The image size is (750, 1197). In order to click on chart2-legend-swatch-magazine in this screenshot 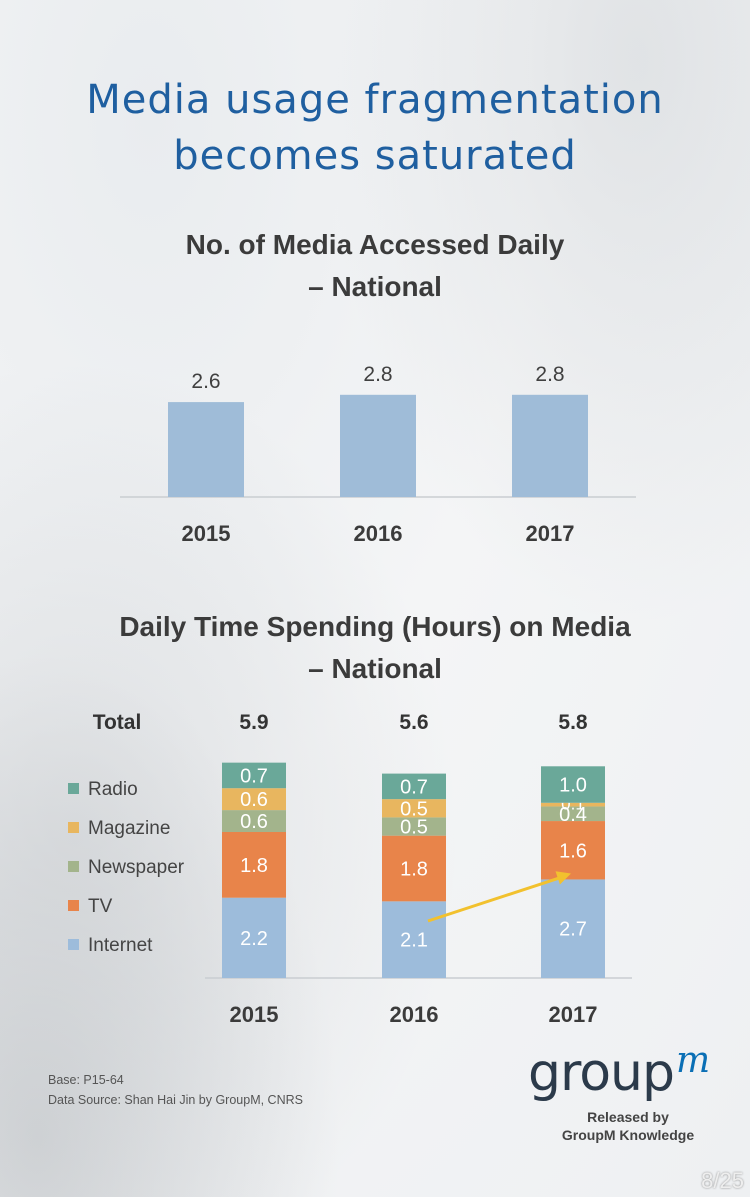, I will do `click(73, 827)`.